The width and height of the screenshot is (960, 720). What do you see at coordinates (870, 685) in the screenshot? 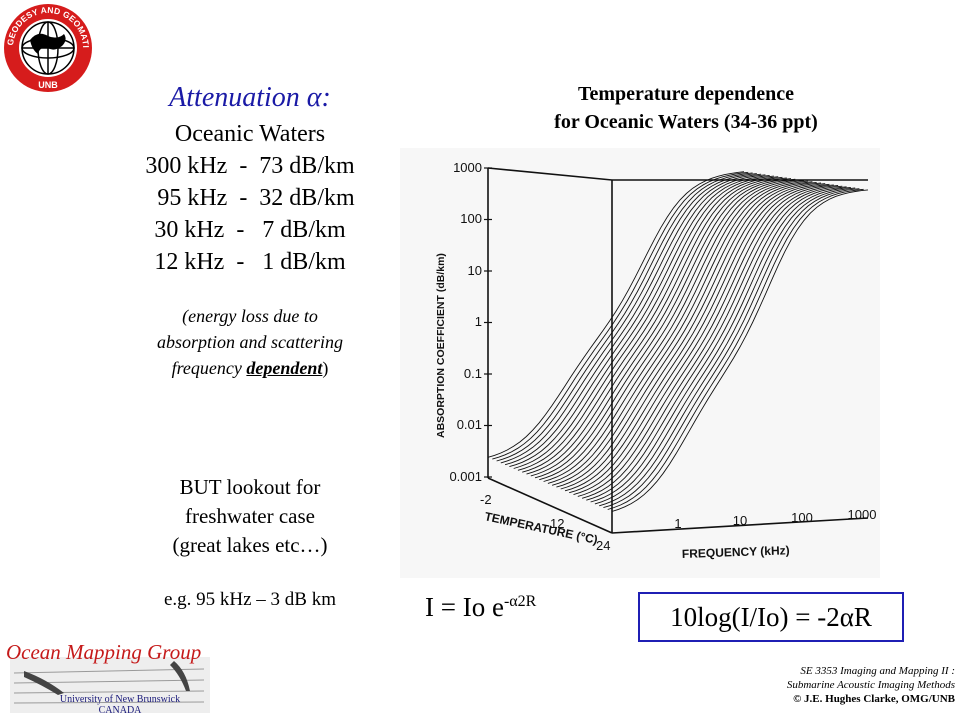
I see `course-title: Submarine Acoustic Imaging Methods` at bounding box center [870, 685].